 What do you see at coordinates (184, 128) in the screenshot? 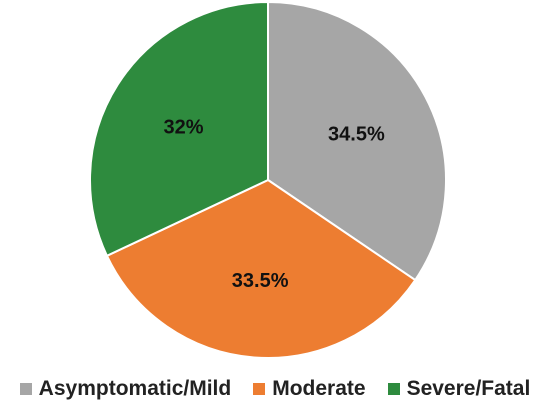
I see `slice-label-severe-fatal: 32%` at bounding box center [184, 128].